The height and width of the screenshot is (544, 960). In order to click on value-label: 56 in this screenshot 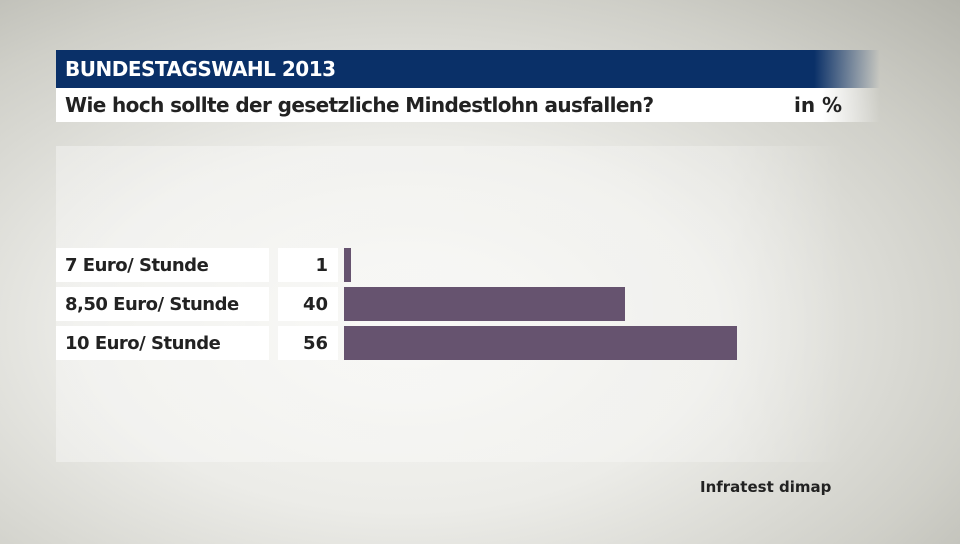, I will do `click(315, 343)`.